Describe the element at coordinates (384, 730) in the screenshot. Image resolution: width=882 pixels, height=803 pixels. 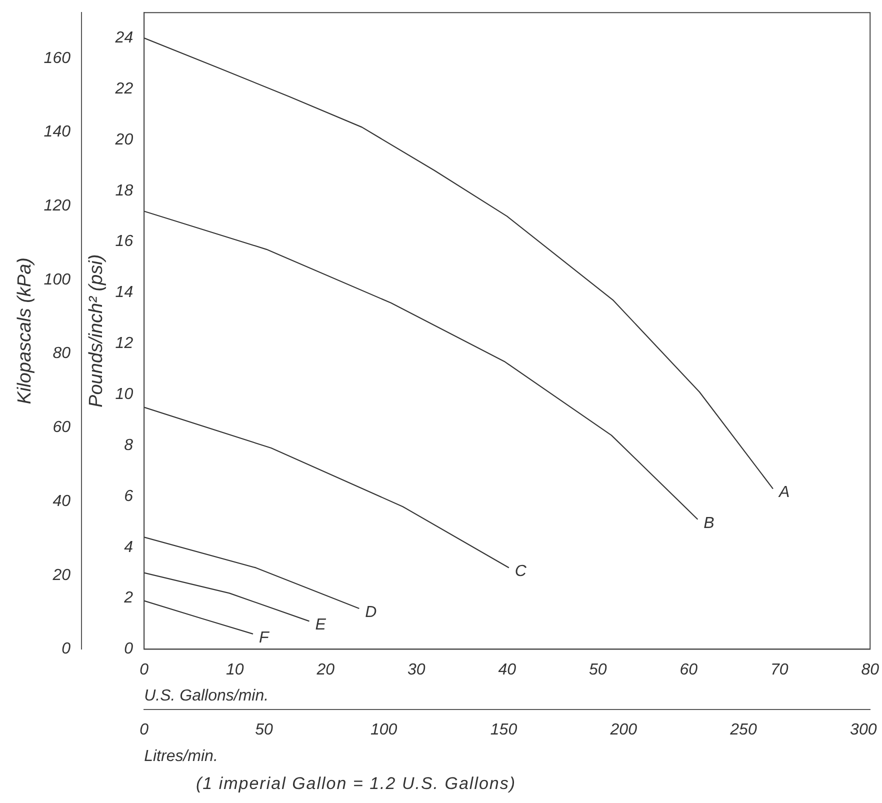
I see `x2-tick-label: 100` at that location.